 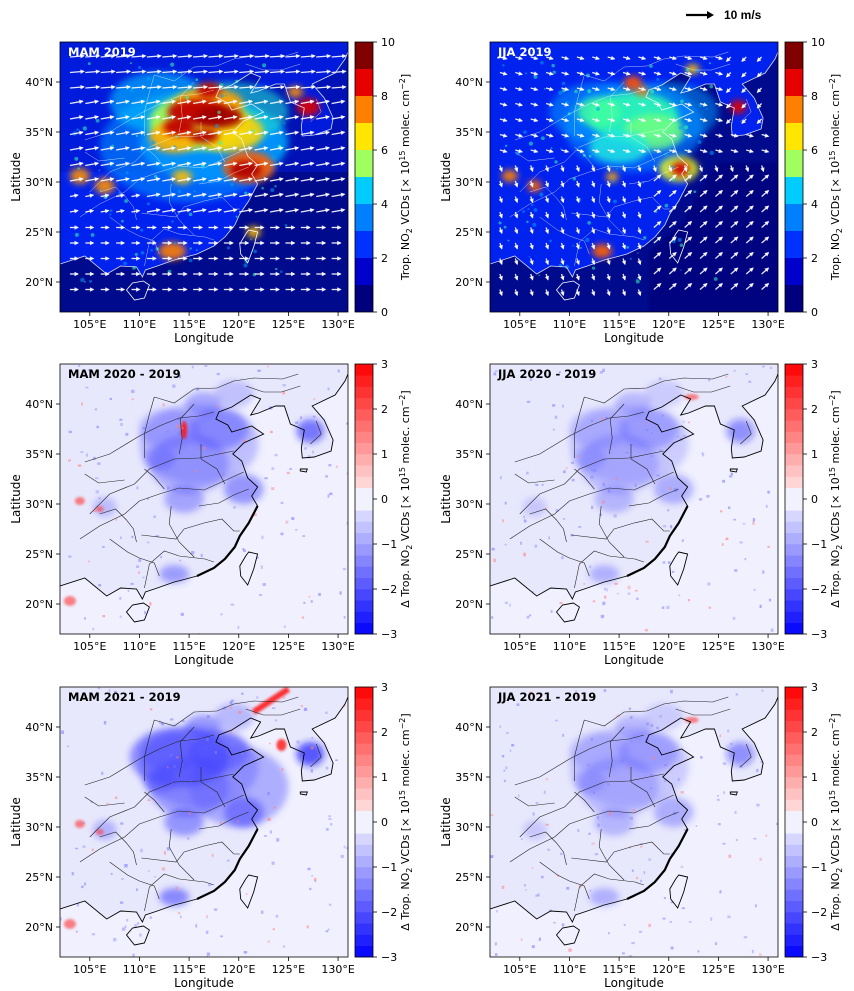 What do you see at coordinates (814, 204) in the screenshot?
I see `colorbar-tick-label: 4` at bounding box center [814, 204].